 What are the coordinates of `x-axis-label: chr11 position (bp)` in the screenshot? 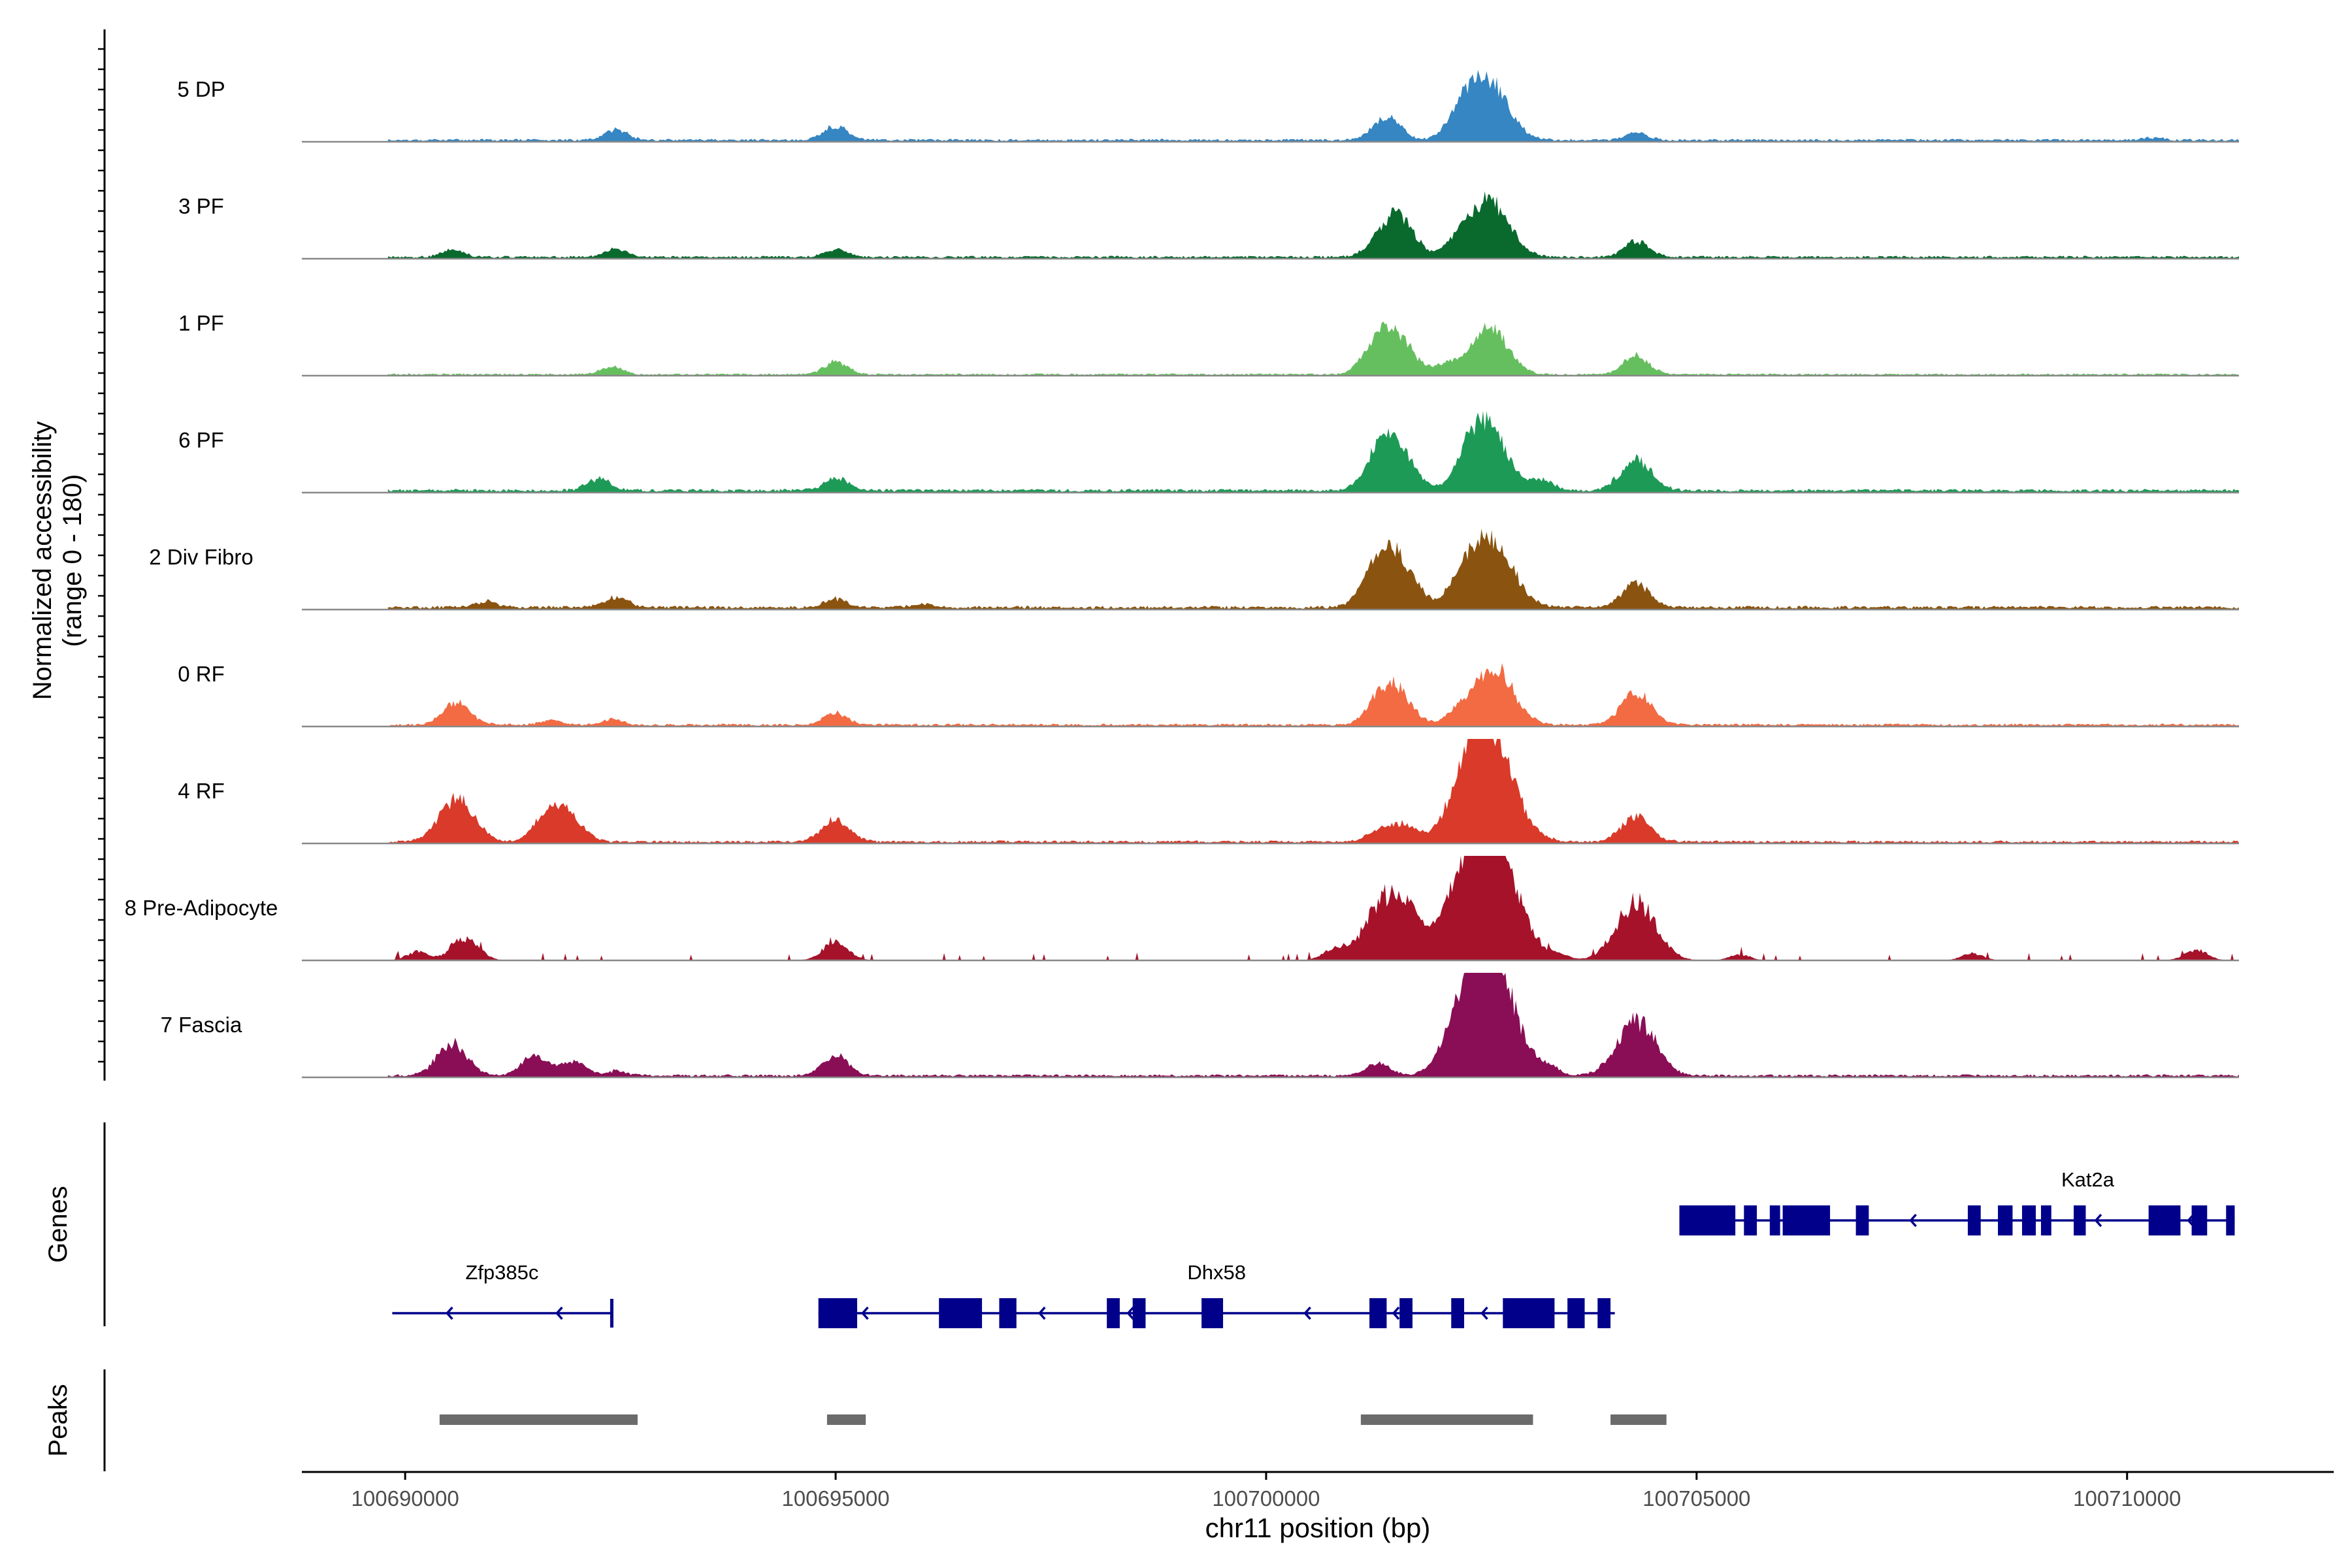 It's located at (1318, 1527).